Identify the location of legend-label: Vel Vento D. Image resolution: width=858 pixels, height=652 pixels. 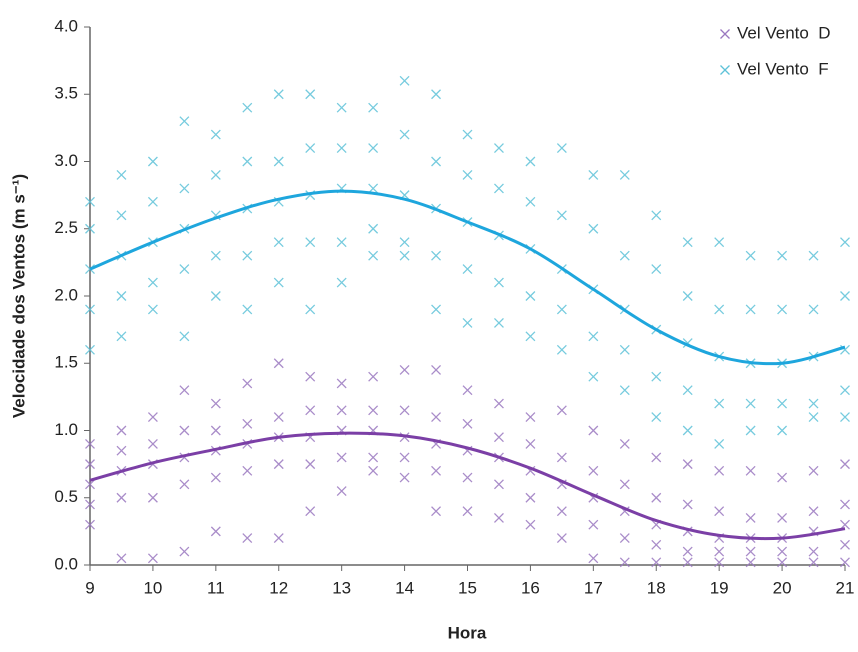
(784, 32).